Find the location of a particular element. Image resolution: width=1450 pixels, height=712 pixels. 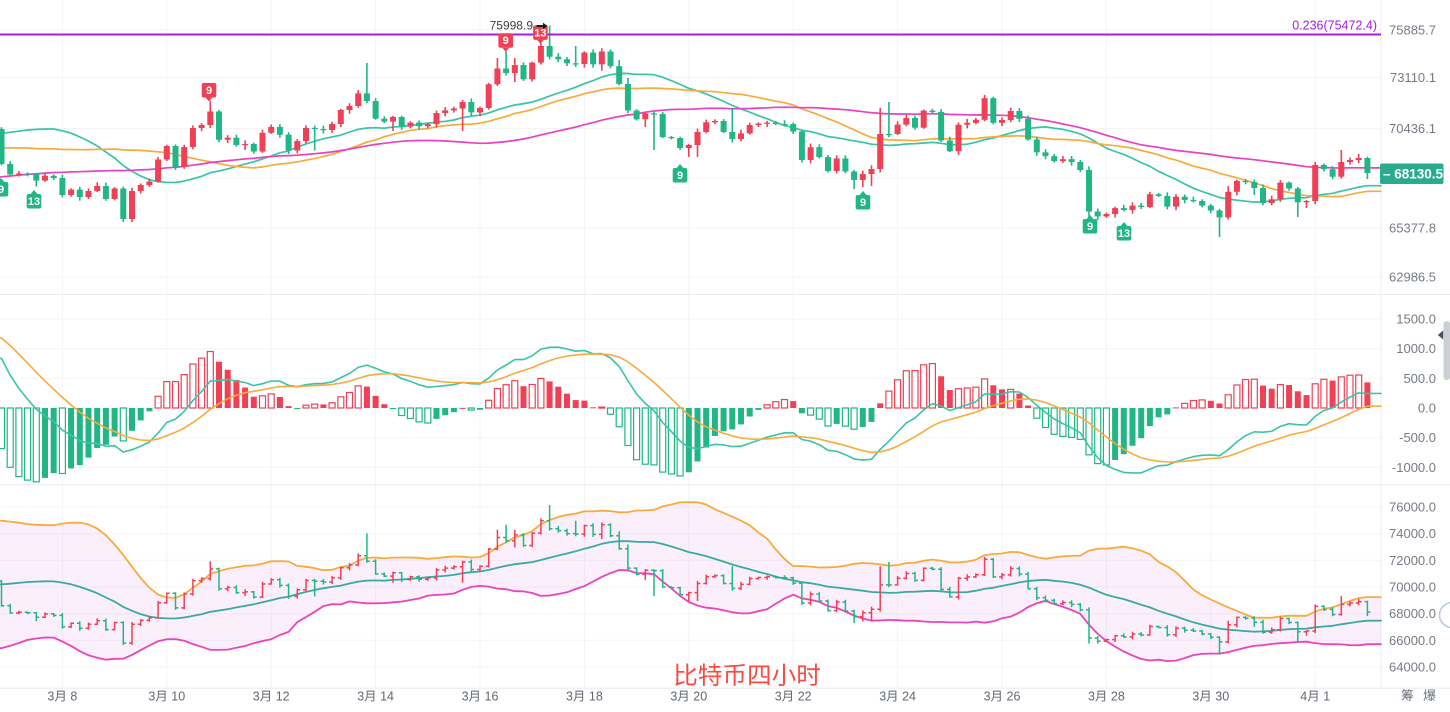

svg-text: 75885.7 is located at coordinates (1412, 30).